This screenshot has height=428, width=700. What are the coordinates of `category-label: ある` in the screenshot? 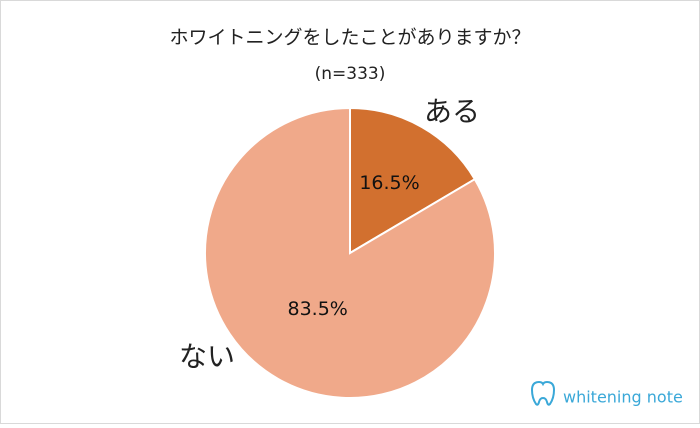 It's located at (452, 111).